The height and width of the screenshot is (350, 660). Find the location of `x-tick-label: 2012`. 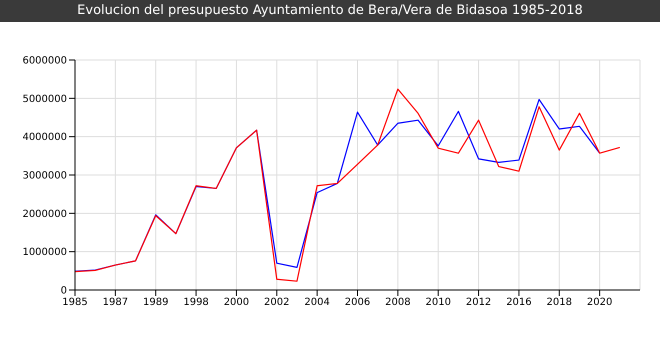

x-tick-label: 2012 is located at coordinates (479, 302).